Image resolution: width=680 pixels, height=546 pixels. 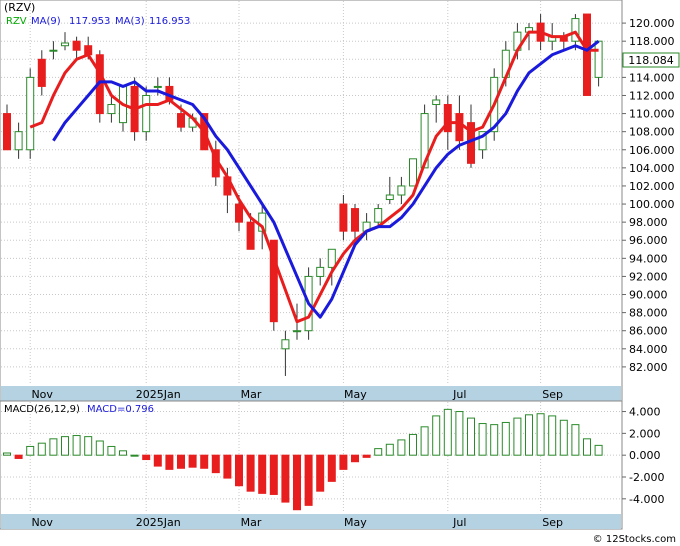 I want to click on macd-y-ticks: -4.000 -2.000 0.000 2.000 4.000, so click(x=643, y=456).